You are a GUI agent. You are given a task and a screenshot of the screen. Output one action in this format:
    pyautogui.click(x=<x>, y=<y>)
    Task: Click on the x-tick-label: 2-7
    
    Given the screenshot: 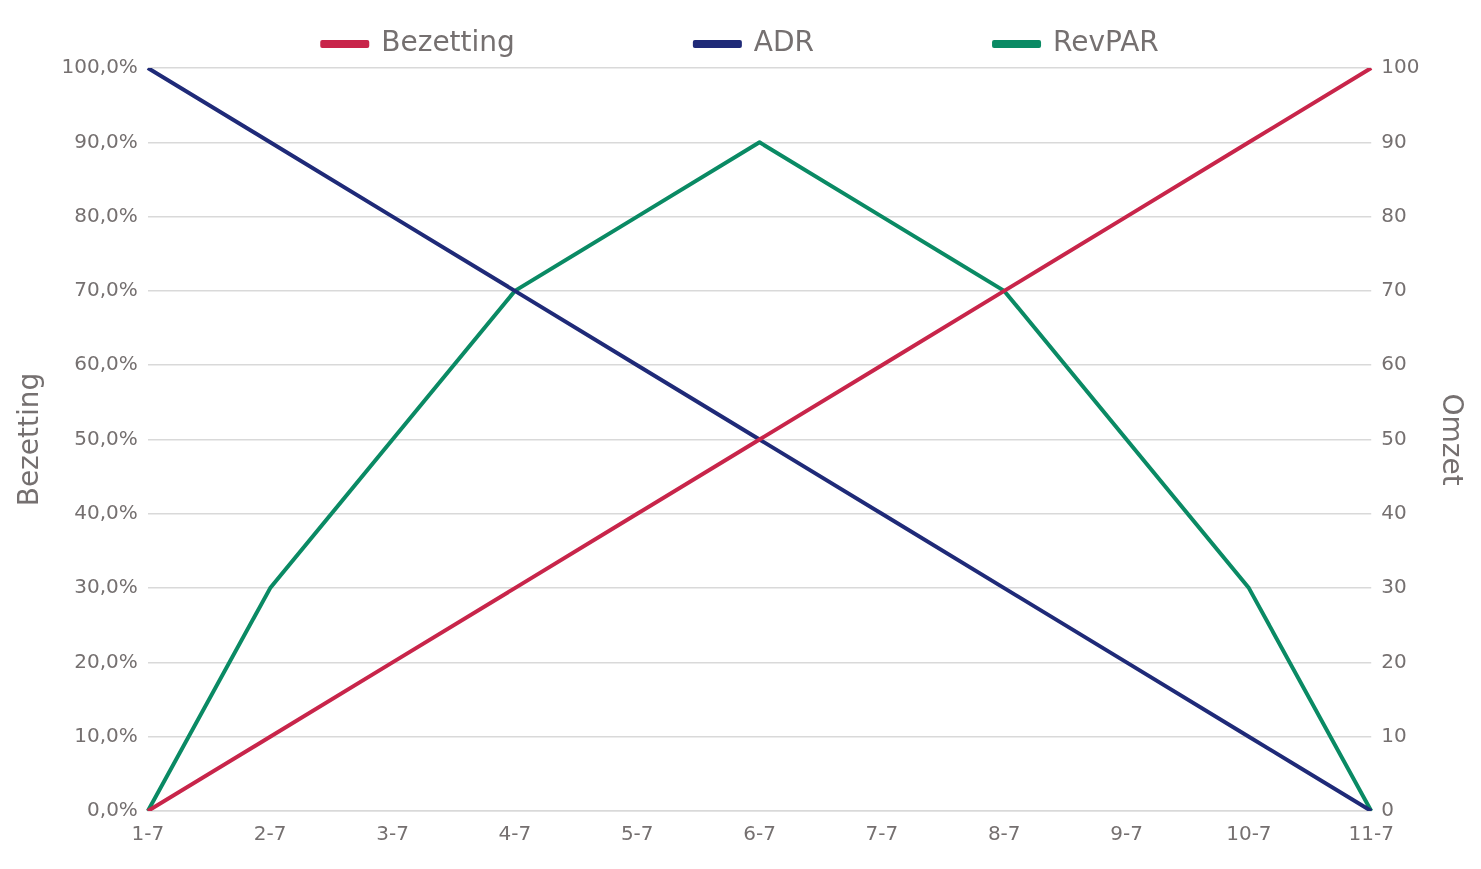 What is the action you would take?
    pyautogui.click(x=270, y=833)
    